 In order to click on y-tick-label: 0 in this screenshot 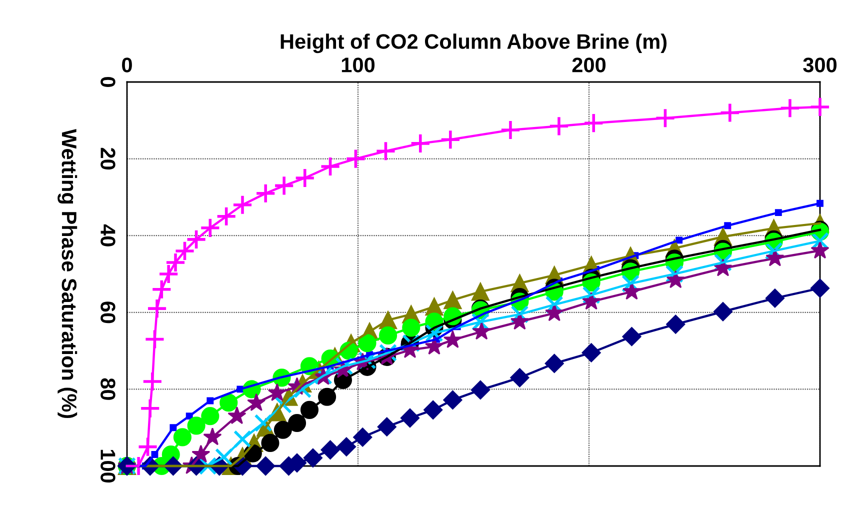, I will do `click(108, 82)`.